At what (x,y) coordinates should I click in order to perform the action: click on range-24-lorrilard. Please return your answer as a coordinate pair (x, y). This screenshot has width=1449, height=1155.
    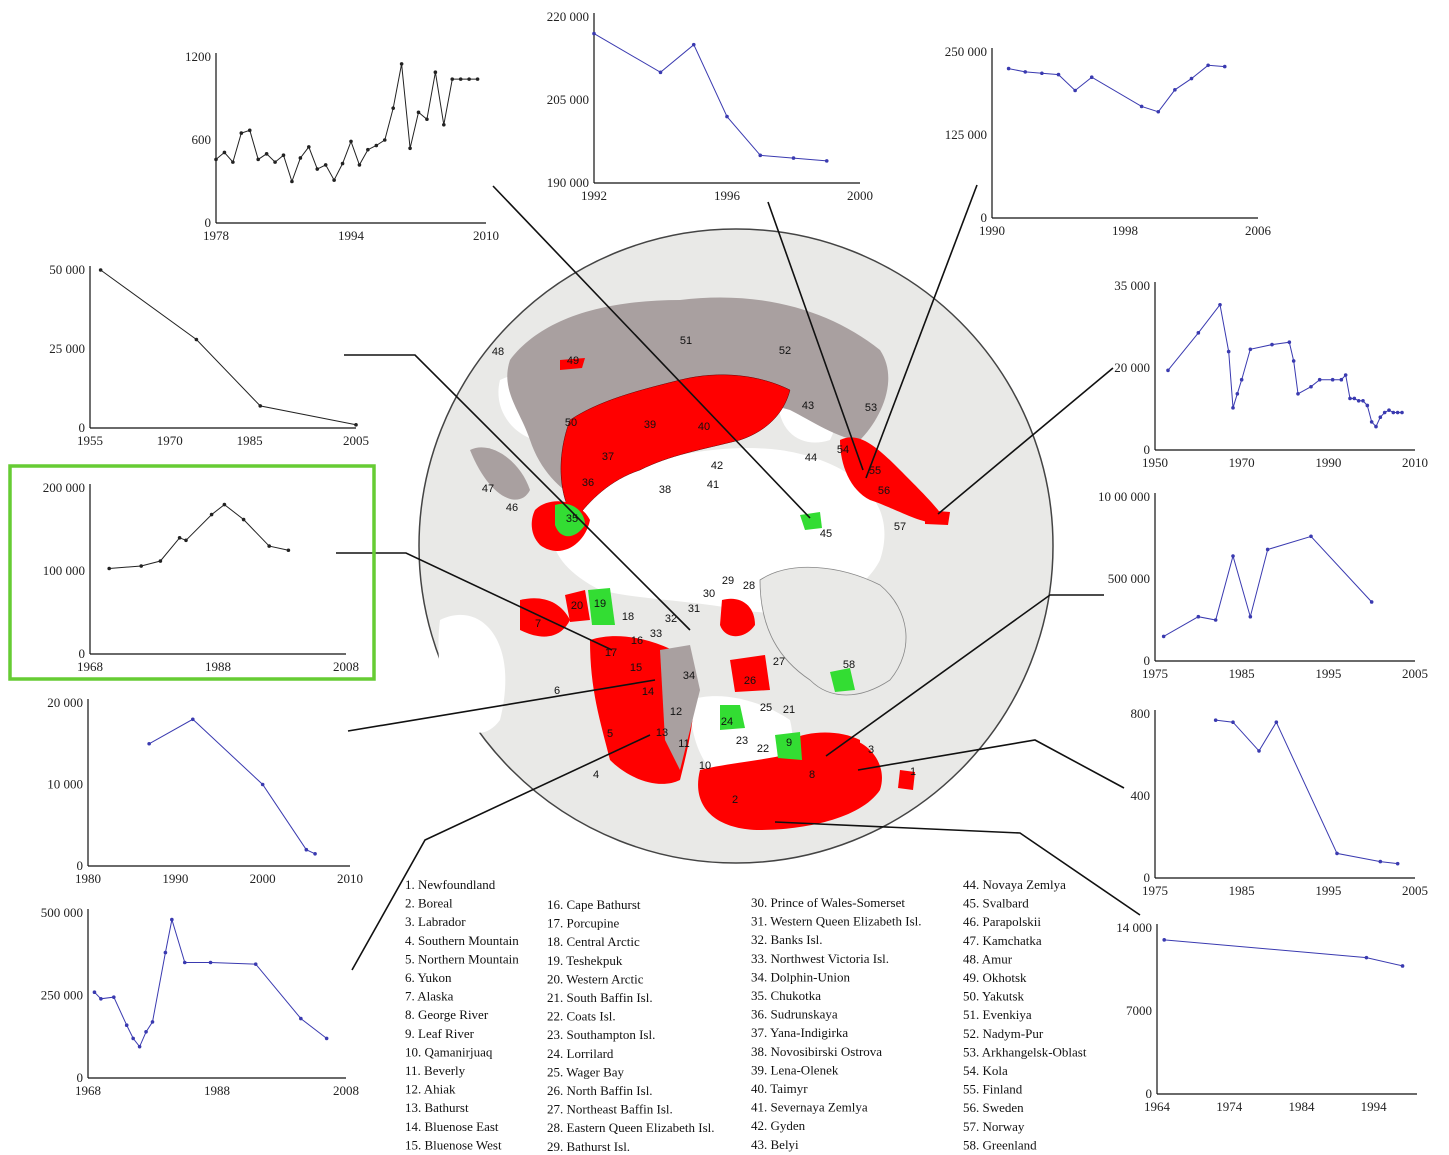
    Looking at the image, I should click on (732, 717).